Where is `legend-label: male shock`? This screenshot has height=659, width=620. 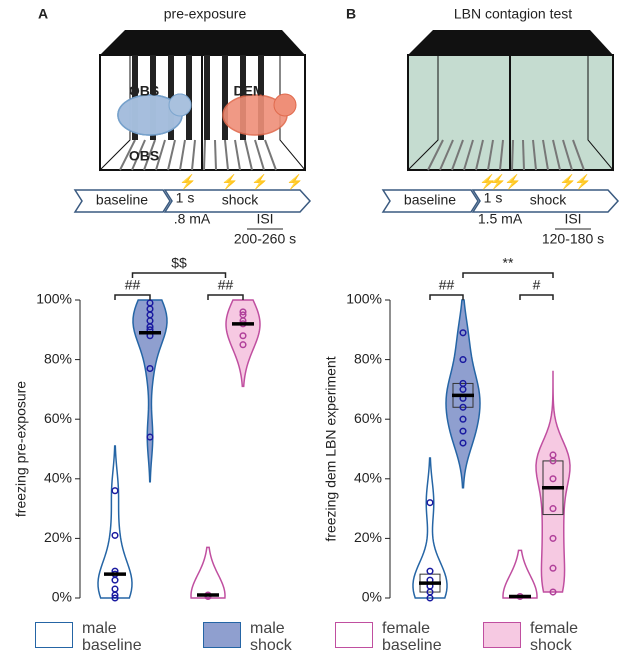 legend-label: male shock is located at coordinates (271, 637).